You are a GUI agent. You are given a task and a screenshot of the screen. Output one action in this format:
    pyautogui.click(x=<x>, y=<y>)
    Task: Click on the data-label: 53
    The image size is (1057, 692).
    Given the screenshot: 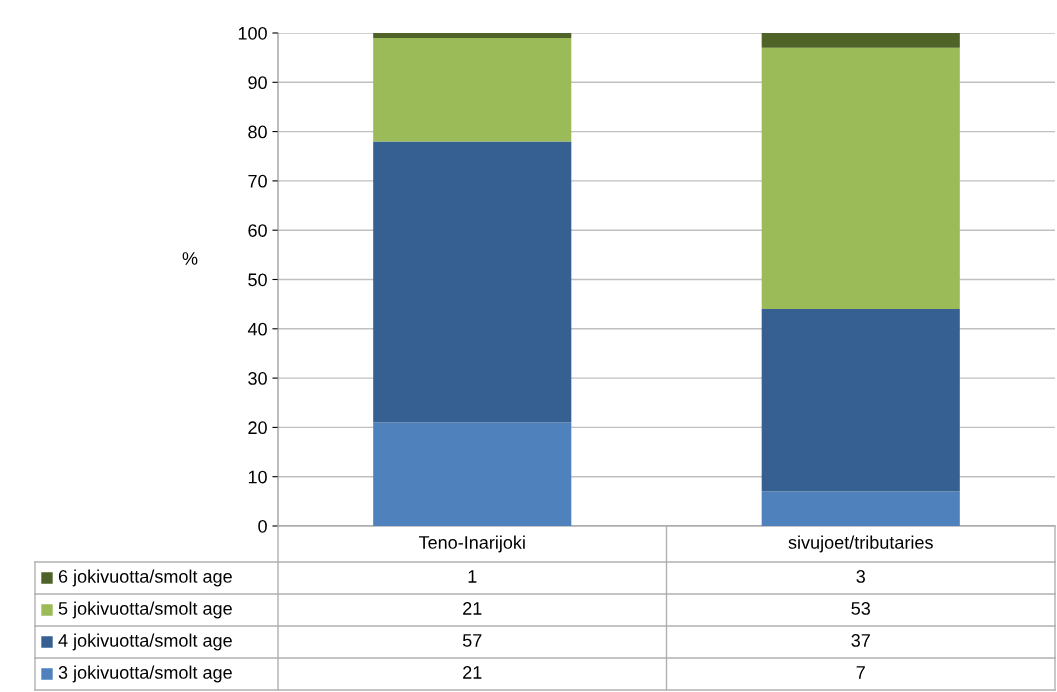 What is the action you would take?
    pyautogui.click(x=860, y=608)
    